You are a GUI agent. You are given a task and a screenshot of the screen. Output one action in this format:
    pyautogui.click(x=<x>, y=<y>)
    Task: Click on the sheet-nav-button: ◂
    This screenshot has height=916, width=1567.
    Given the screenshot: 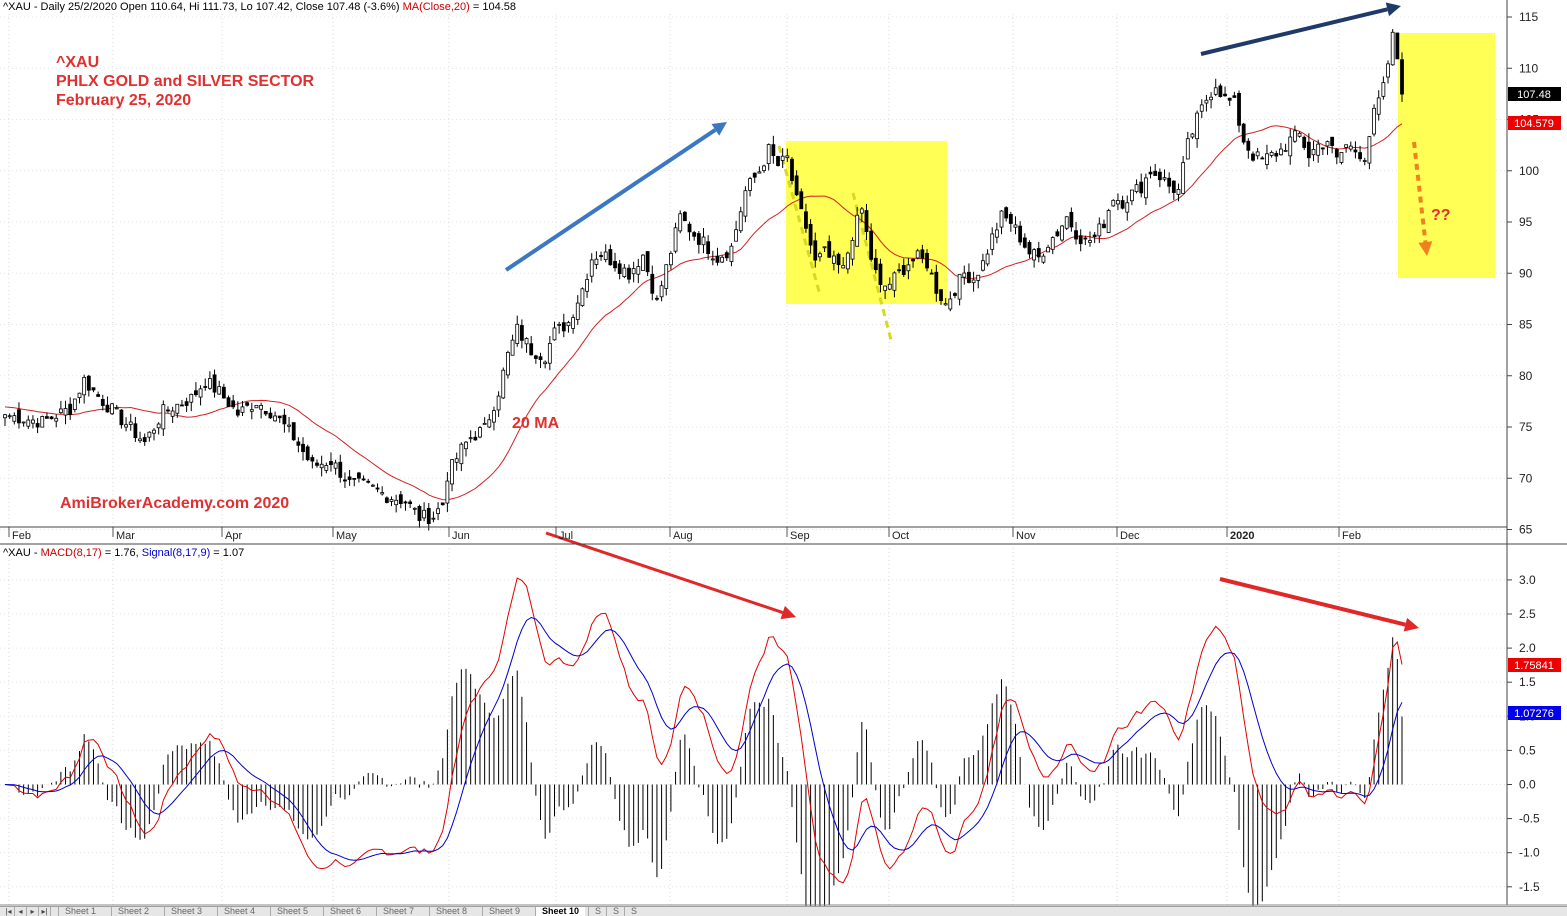 What is the action you would take?
    pyautogui.click(x=21, y=911)
    